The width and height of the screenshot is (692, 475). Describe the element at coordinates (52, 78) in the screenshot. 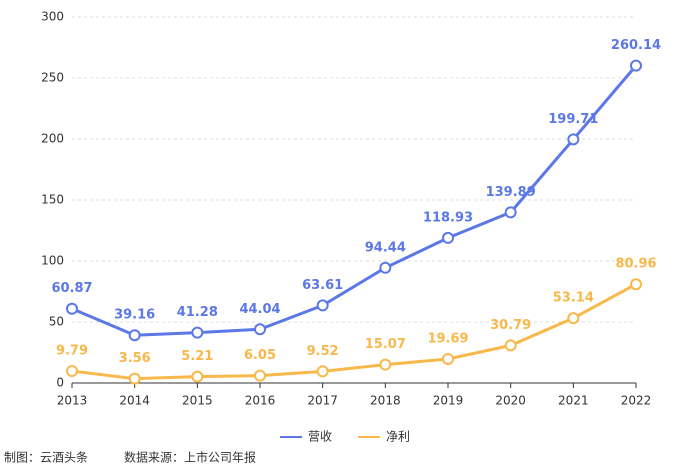

I see `y-tick-label: 250` at that location.